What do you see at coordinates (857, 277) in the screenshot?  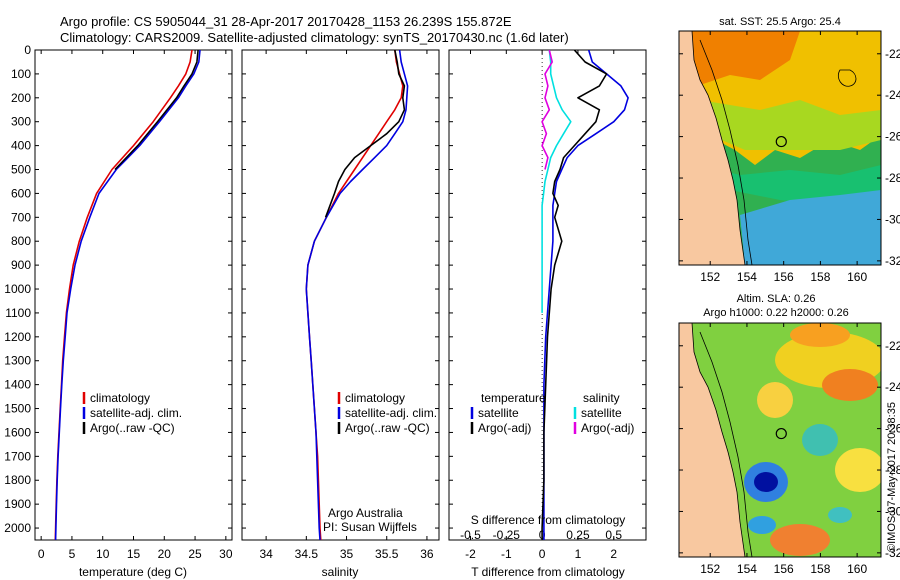 I see `map-x-tick-label: 160` at bounding box center [857, 277].